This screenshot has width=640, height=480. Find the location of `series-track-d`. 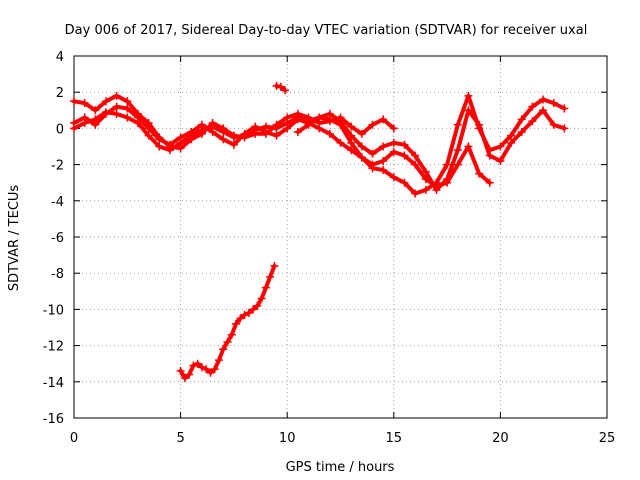

series-track-d is located at coordinates (431, 144).